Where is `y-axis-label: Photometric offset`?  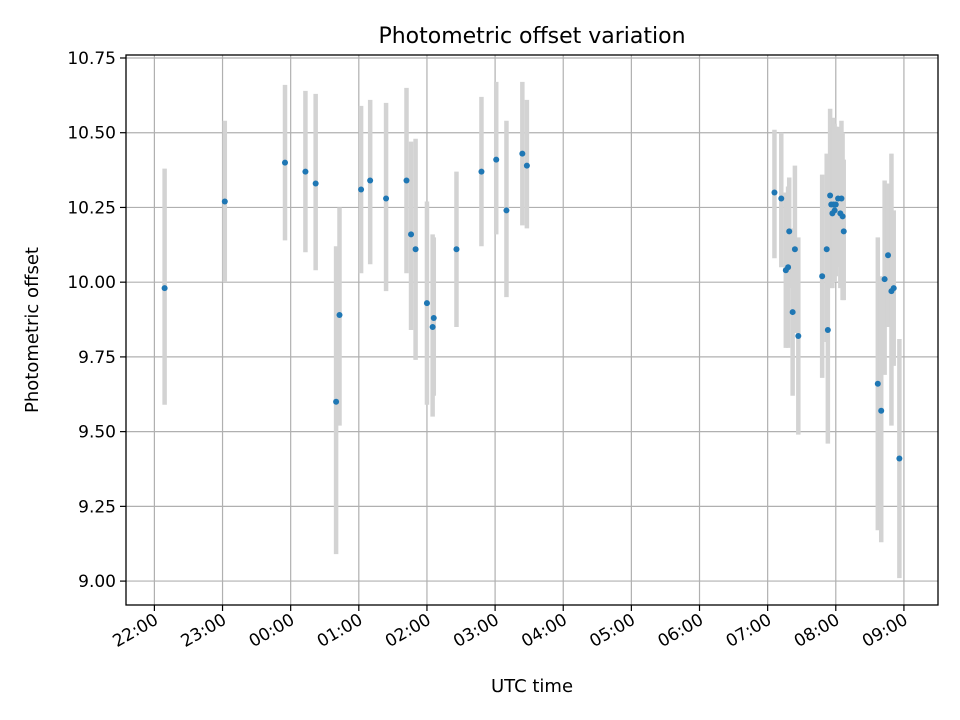 y-axis-label: Photometric offset is located at coordinates (32, 330).